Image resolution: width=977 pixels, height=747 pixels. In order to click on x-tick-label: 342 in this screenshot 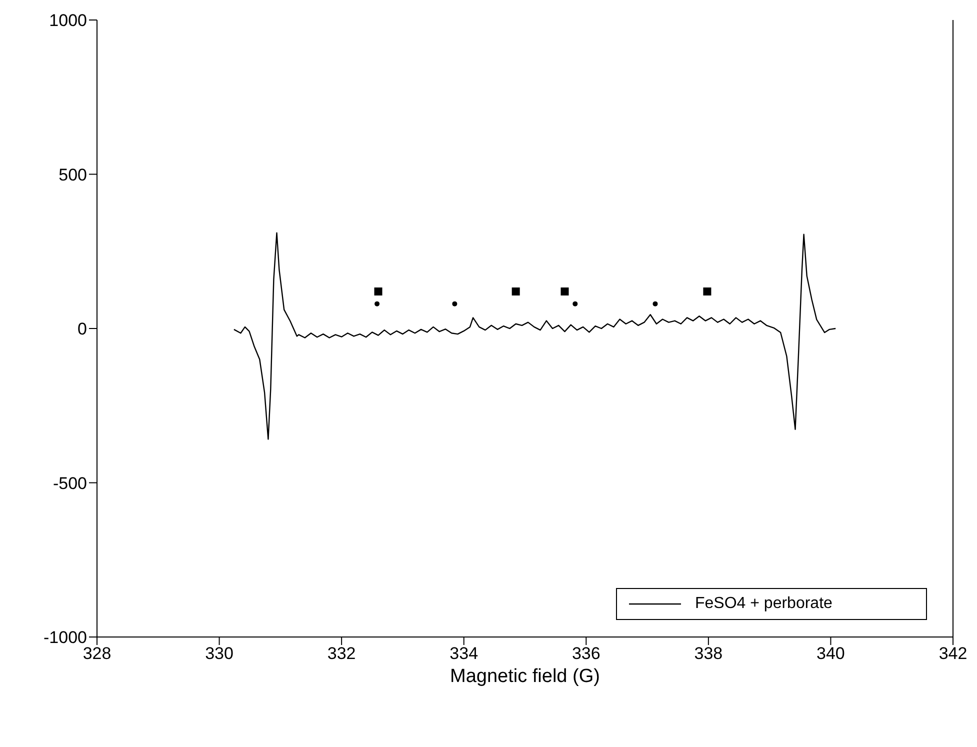, I will do `click(953, 654)`.